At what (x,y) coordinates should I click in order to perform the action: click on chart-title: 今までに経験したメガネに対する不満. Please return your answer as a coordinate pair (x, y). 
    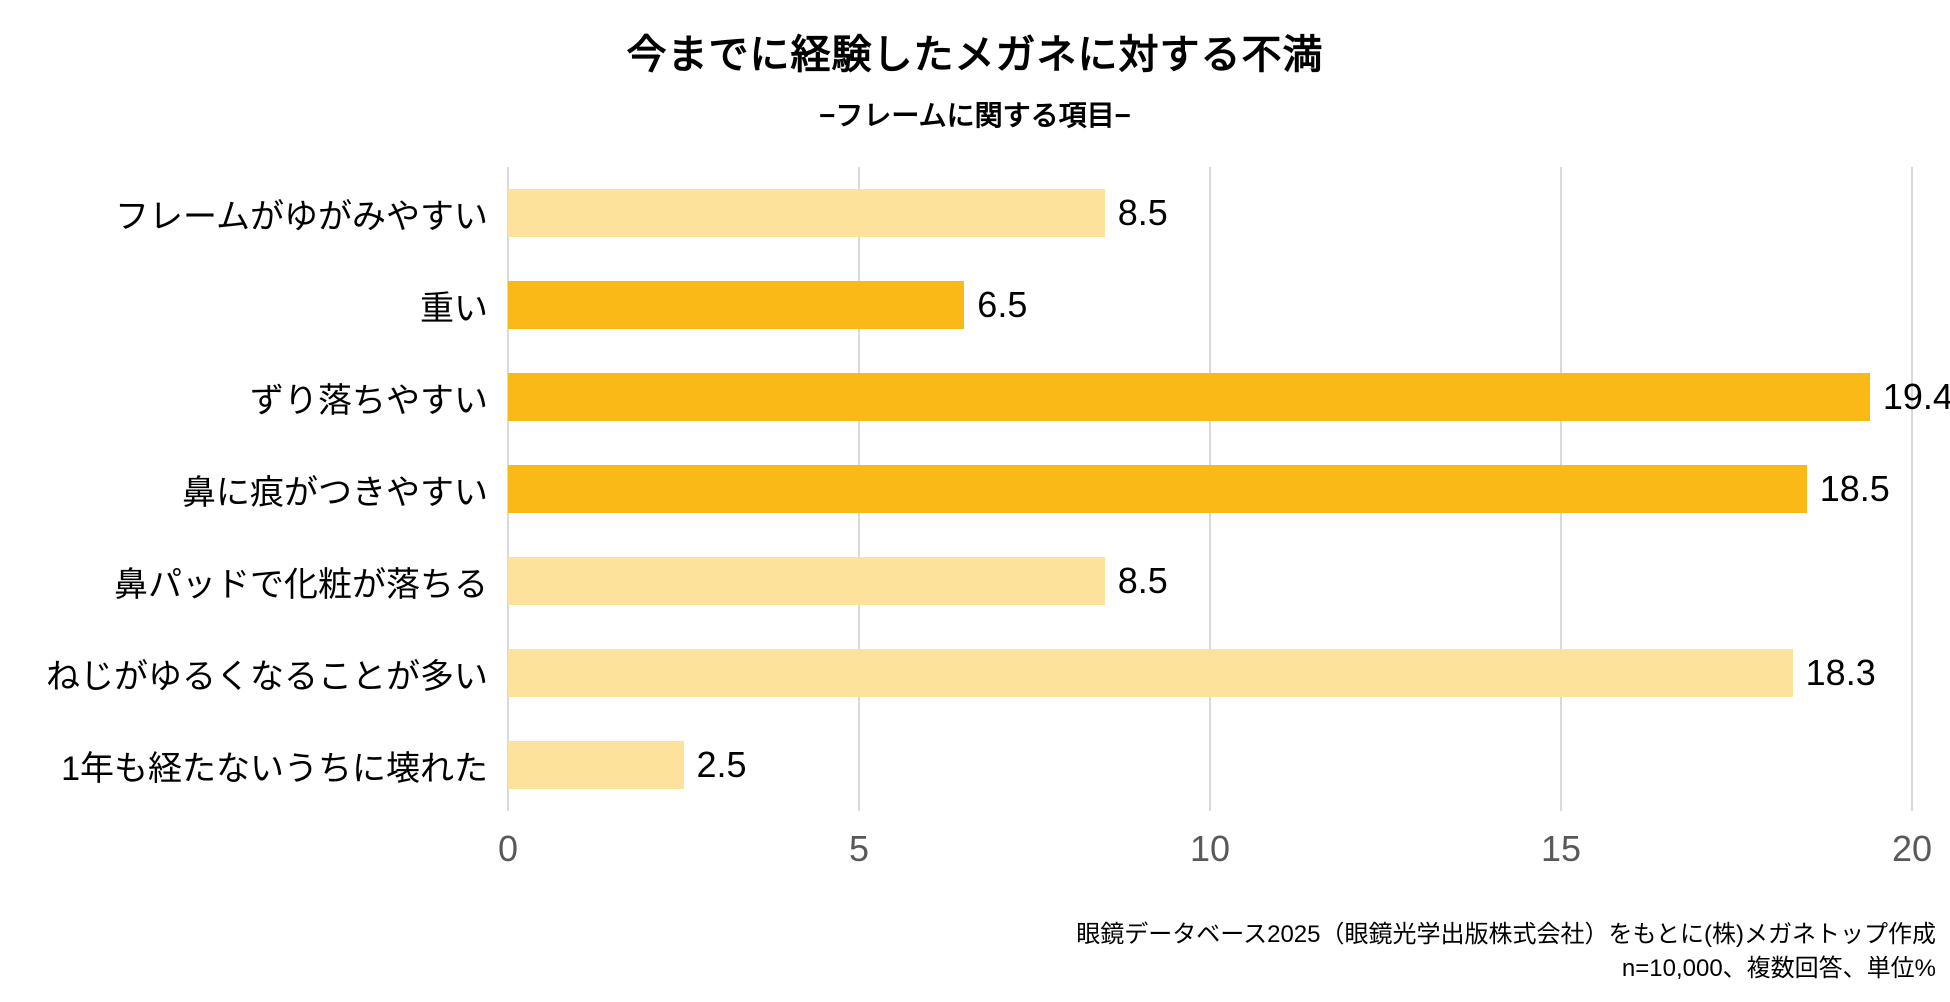
    Looking at the image, I should click on (975, 55).